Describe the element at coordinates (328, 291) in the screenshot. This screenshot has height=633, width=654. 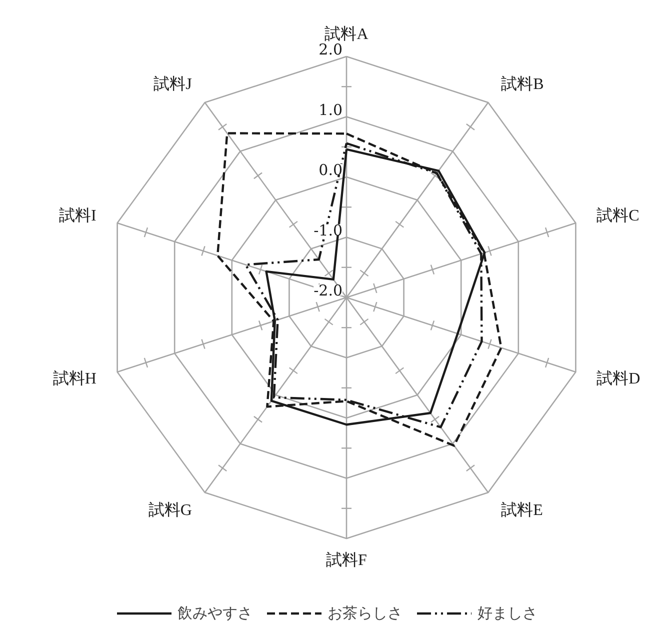
I see `y-tick-label: -2.0` at that location.